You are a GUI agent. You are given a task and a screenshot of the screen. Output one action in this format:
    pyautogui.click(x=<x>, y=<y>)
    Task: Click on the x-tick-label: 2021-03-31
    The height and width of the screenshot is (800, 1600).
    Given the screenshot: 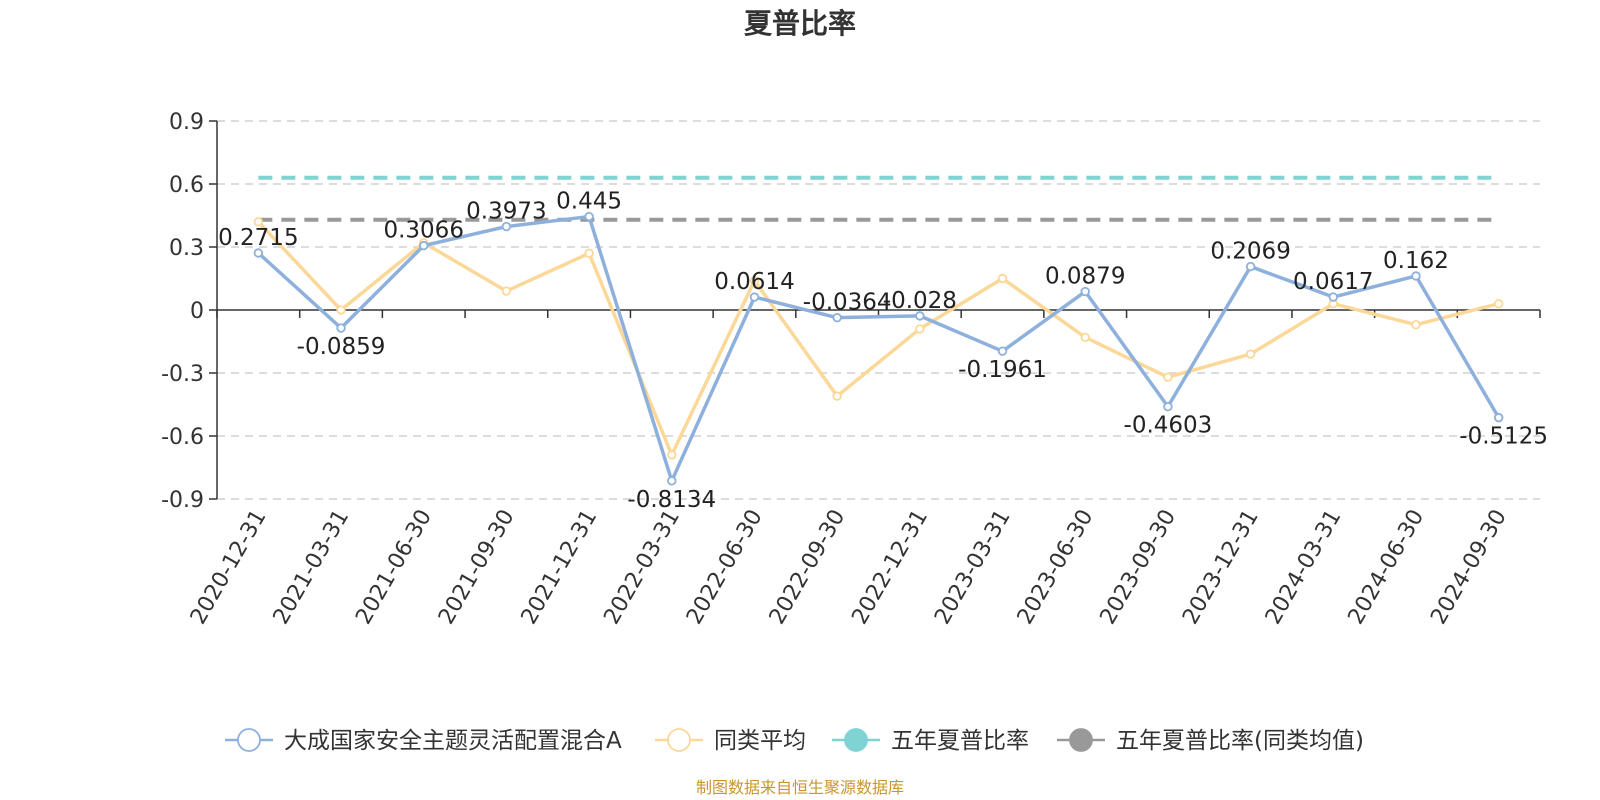 What is the action you would take?
    pyautogui.click(x=312, y=567)
    